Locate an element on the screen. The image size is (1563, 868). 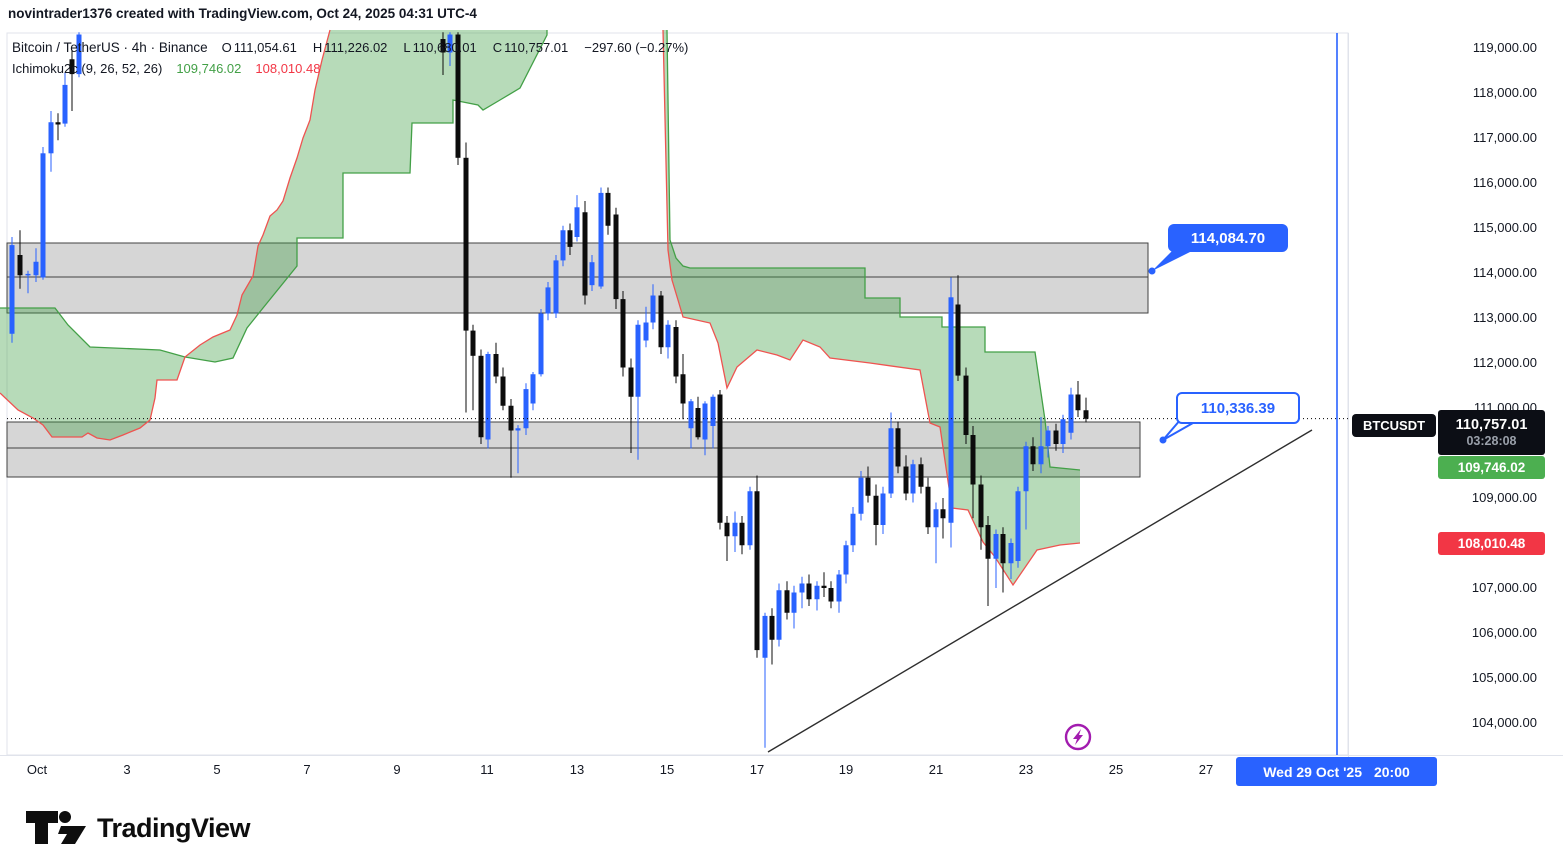
time-tick-label: 7 is located at coordinates (307, 769).